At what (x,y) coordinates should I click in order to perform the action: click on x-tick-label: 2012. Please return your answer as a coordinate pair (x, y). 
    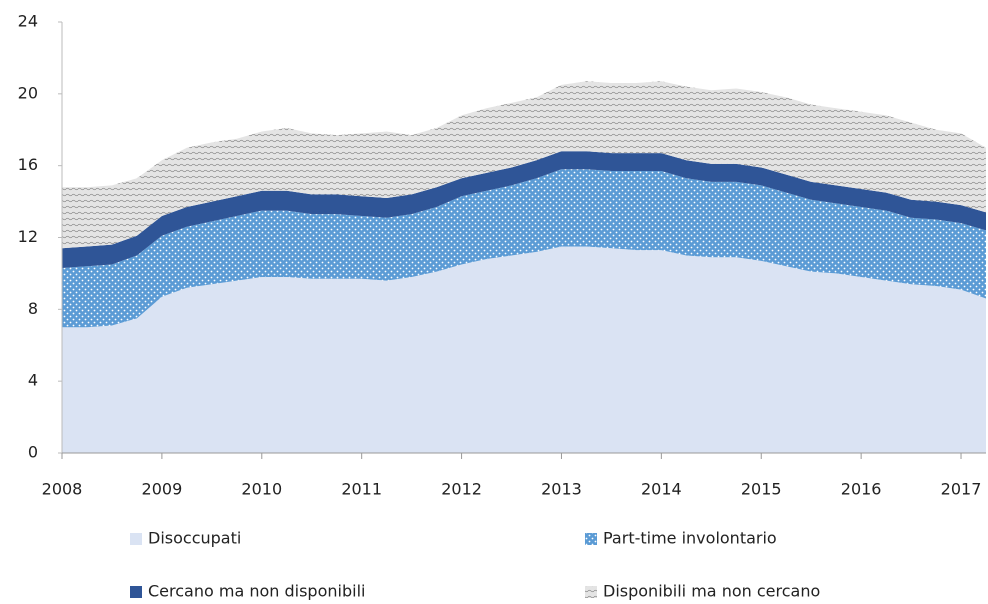
    Looking at the image, I should click on (461, 489).